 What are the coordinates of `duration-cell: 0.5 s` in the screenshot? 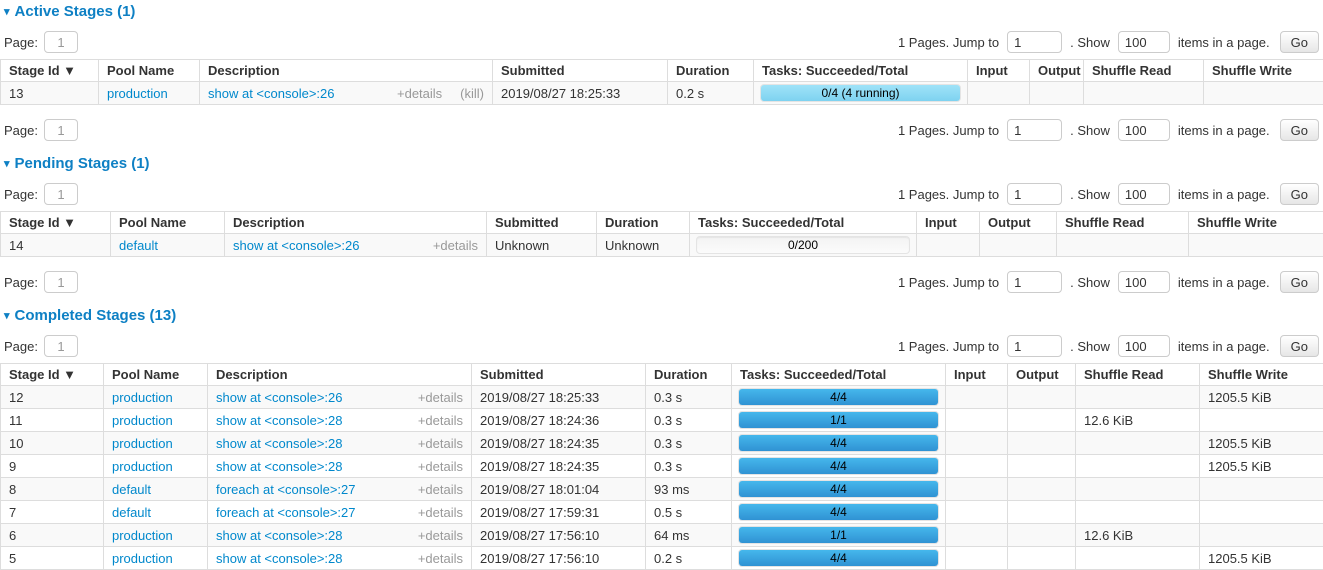 It's located at (689, 512).